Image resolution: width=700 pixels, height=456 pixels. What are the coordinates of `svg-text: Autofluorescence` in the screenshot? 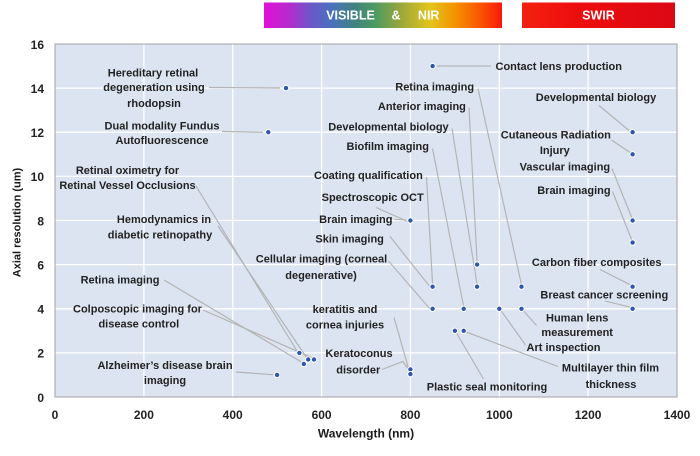 It's located at (162, 141).